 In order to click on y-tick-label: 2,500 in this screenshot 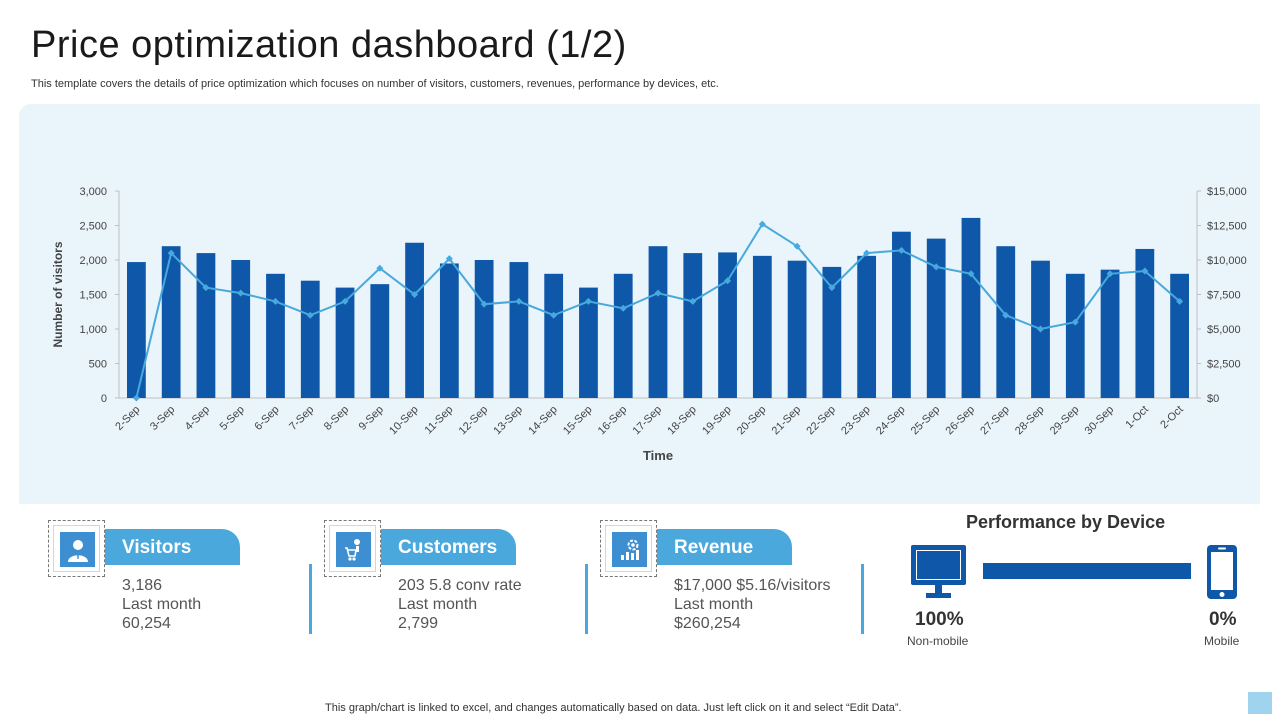, I will do `click(93, 227)`.